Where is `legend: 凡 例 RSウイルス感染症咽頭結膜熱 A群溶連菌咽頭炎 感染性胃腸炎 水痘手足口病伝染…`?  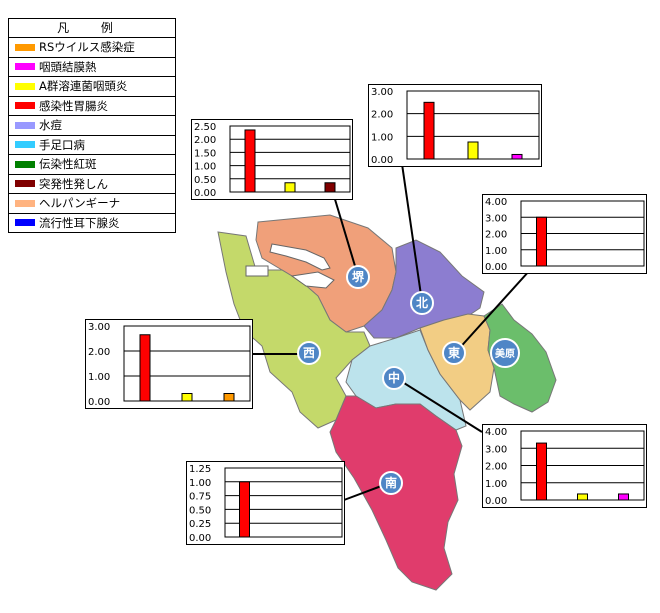 legend: 凡 例 RSウイルス感染症咽頭結膜熱 A群溶連菌咽頭炎 感染性胃腸炎 水痘手足口病伝染… is located at coordinates (92, 125).